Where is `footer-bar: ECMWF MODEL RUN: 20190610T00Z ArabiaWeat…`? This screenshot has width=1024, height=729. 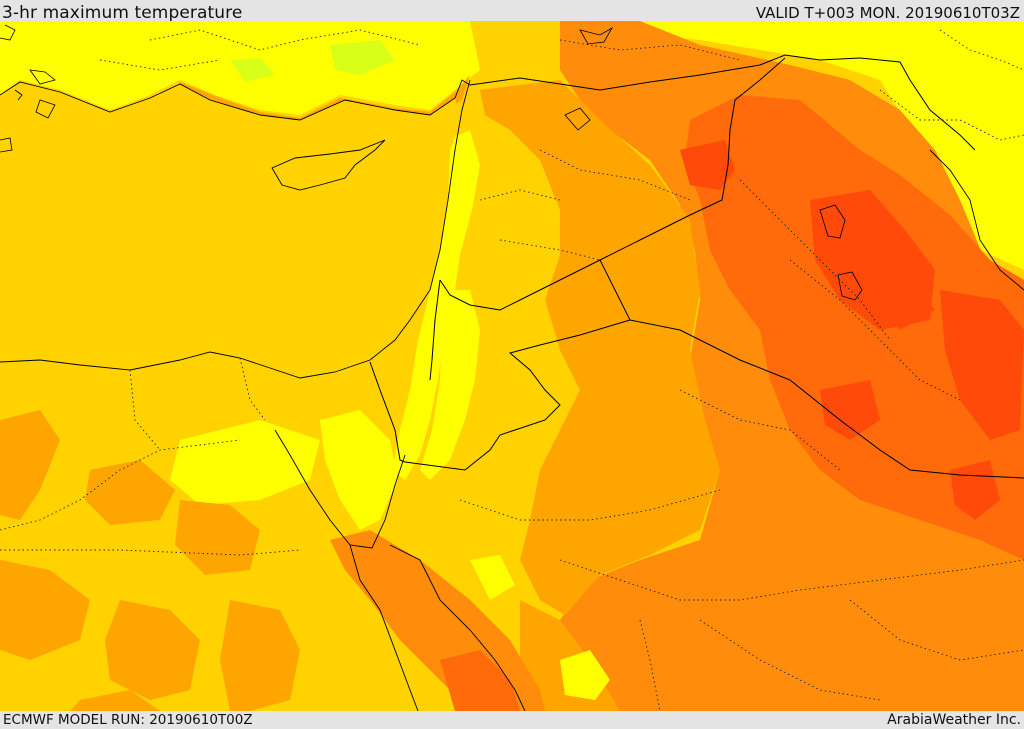
footer-bar: ECMWF MODEL RUN: 20190610T00Z ArabiaWeat… is located at coordinates (512, 720).